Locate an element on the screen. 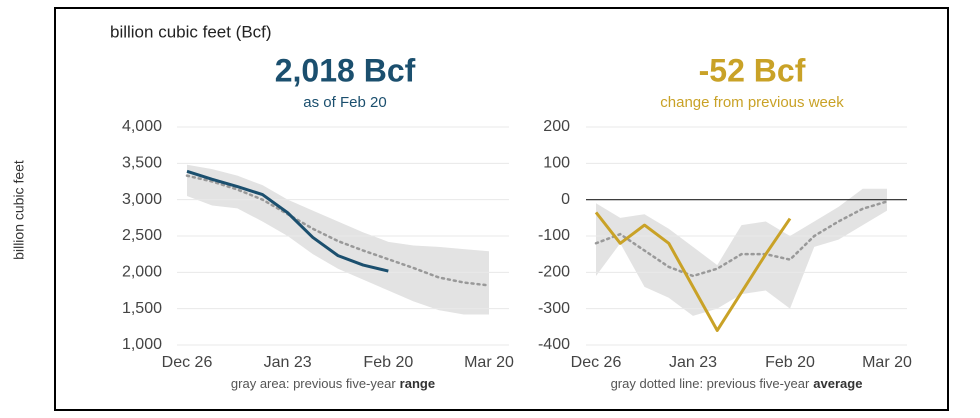 The width and height of the screenshot is (980, 418). headline: -52 Bcf is located at coordinates (752, 70).